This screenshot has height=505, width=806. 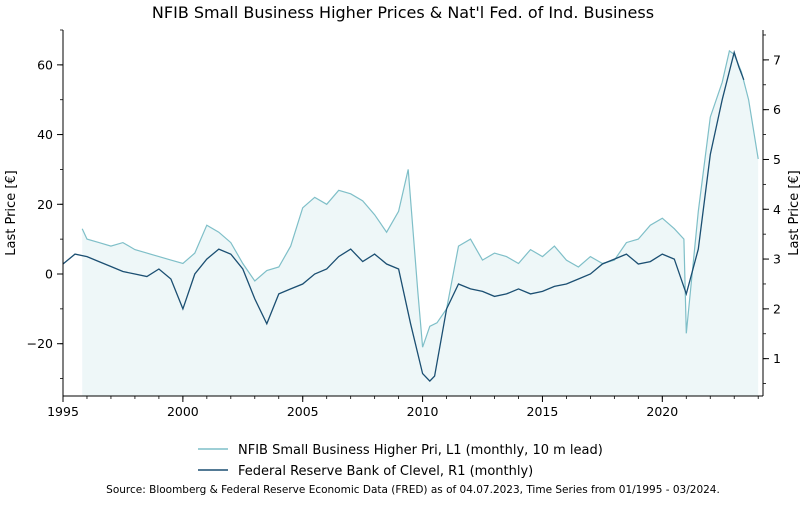 What do you see at coordinates (183, 411) in the screenshot?
I see `x-tick-label: 2000` at bounding box center [183, 411].